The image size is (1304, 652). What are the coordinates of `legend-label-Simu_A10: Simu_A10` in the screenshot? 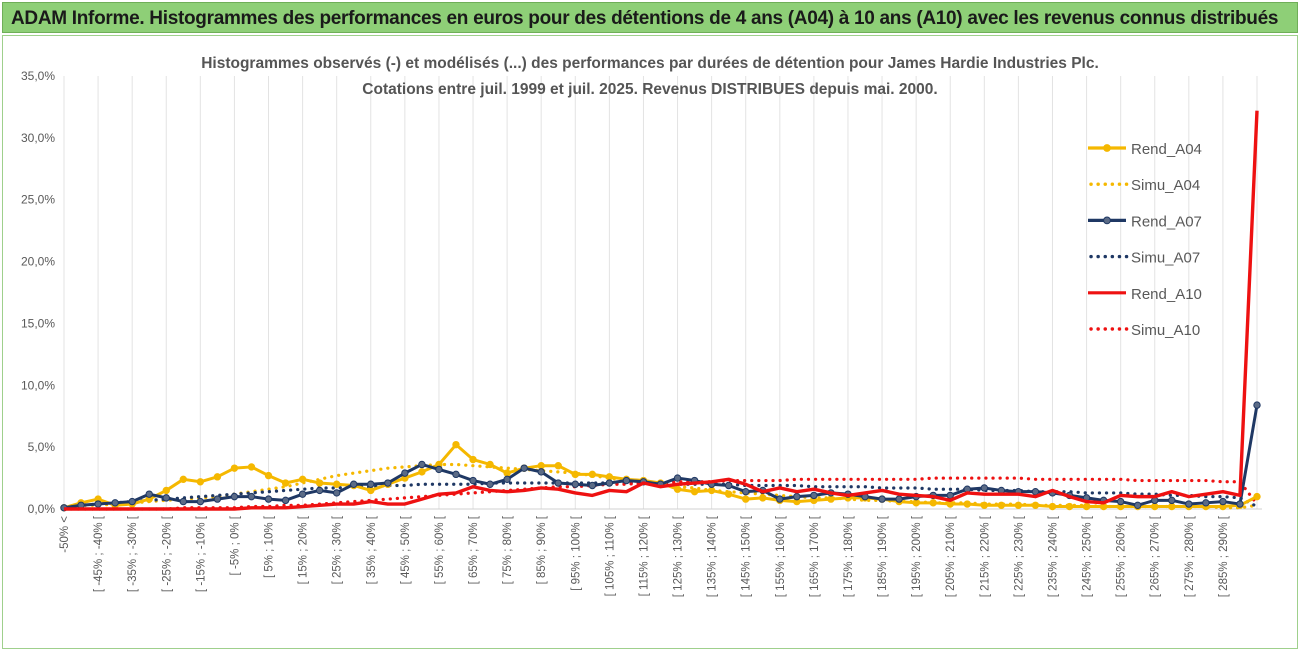 It's located at (1165, 330).